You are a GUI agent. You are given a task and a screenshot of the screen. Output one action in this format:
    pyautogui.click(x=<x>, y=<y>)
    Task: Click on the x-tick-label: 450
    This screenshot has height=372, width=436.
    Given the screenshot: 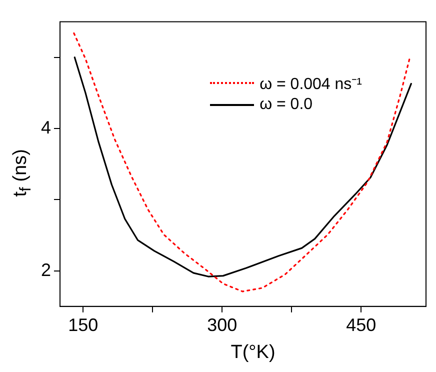 What is the action you would take?
    pyautogui.click(x=361, y=325)
    